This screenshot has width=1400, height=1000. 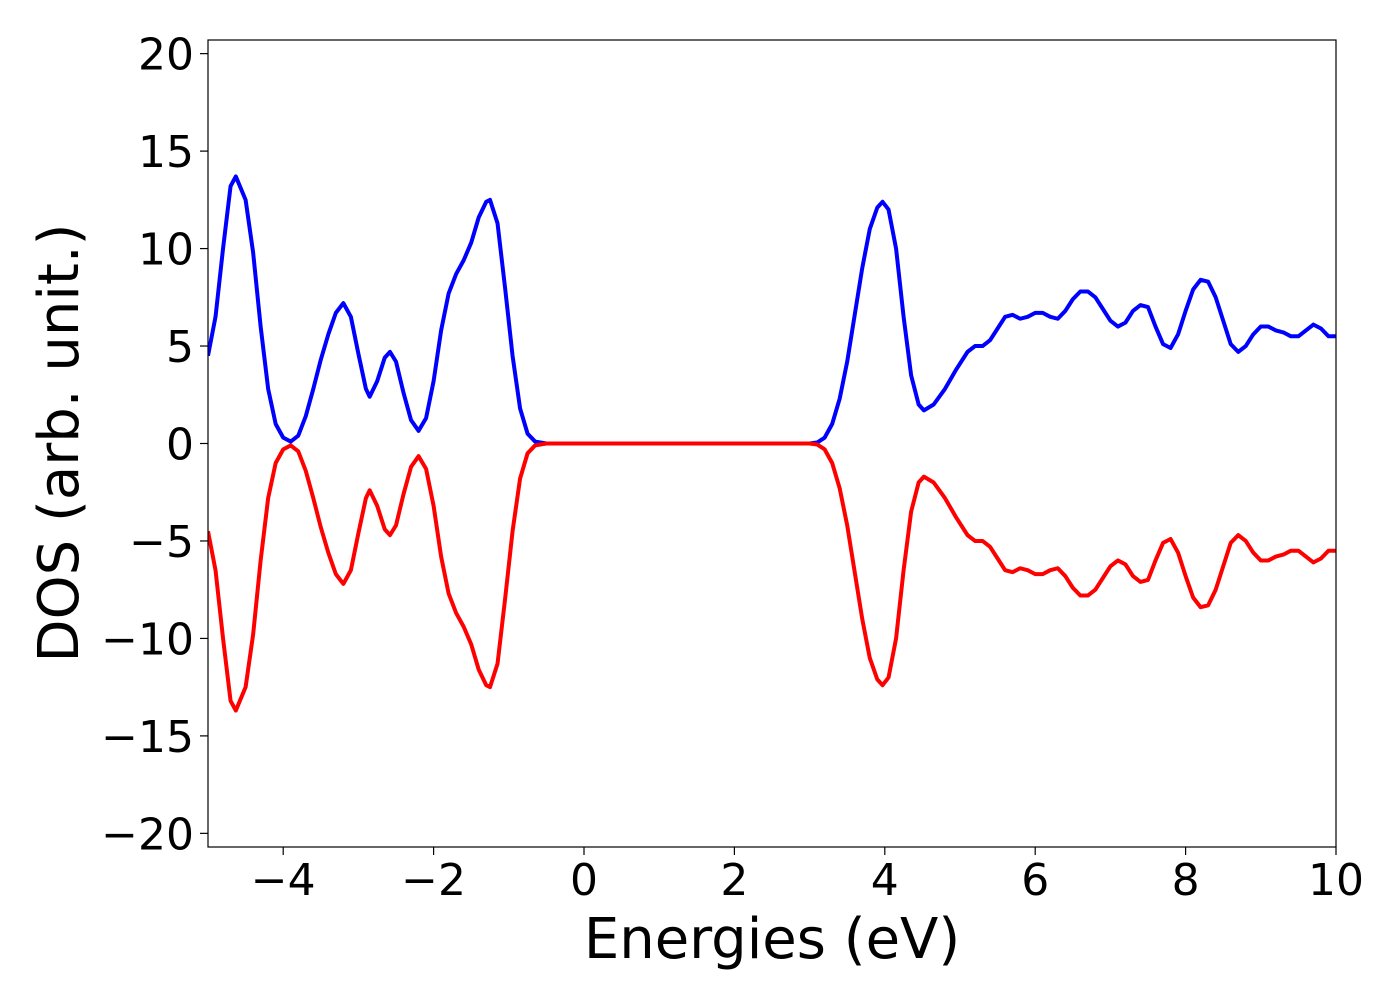 What do you see at coordinates (885, 880) in the screenshot?
I see `x-tick-label: 4` at bounding box center [885, 880].